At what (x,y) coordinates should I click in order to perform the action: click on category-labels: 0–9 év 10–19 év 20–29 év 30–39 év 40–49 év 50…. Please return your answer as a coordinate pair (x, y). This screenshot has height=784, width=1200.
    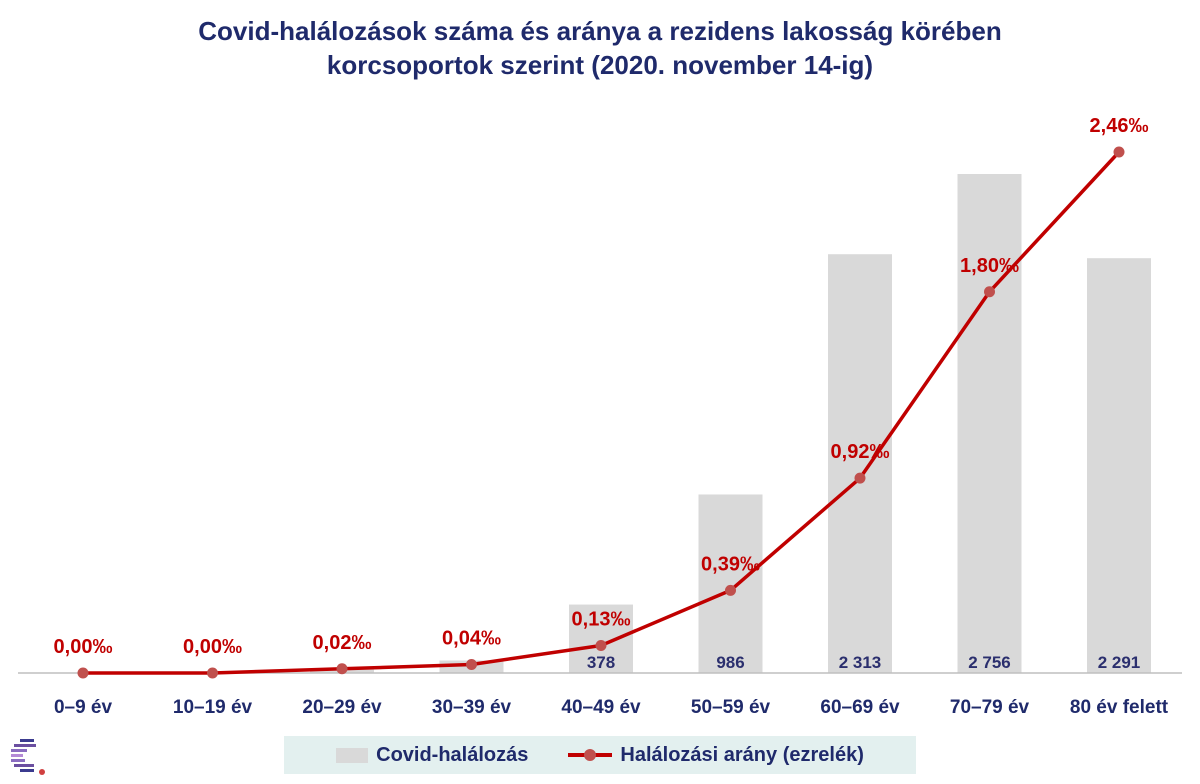
    Looking at the image, I should click on (611, 707).